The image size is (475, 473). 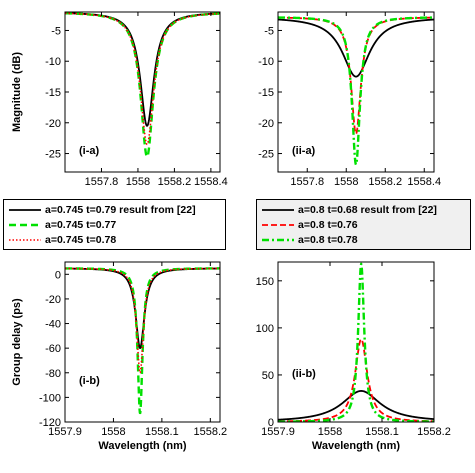 What do you see at coordinates (17, 342) in the screenshot?
I see `y-axis-label: Group delay (ps)` at bounding box center [17, 342].